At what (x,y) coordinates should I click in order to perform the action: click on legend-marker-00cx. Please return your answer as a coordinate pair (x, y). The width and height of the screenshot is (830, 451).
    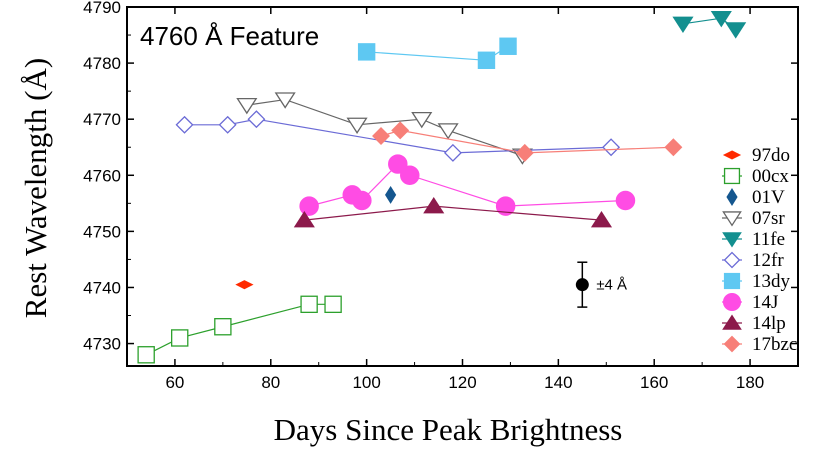
    Looking at the image, I should click on (732, 176).